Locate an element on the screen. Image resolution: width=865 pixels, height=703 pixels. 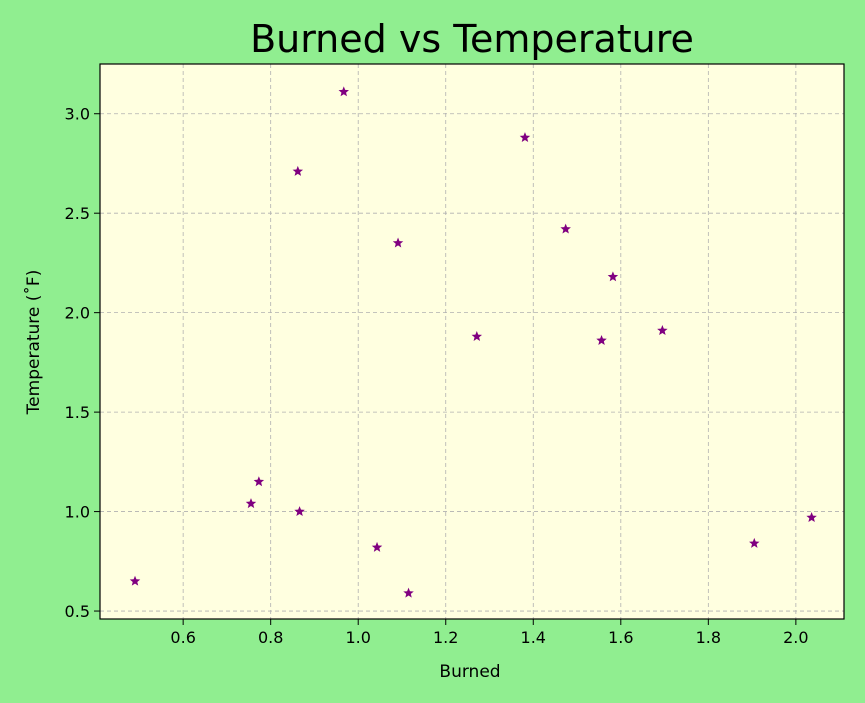
y-tick-label: 2.5 is located at coordinates (77, 213).